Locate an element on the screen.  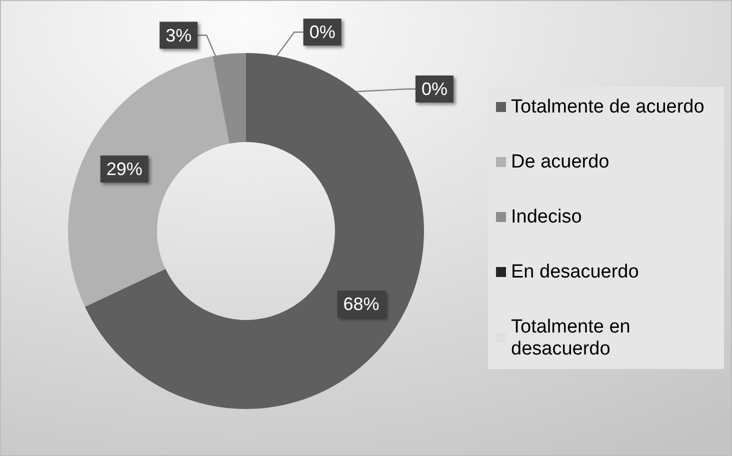
legend-label: Indeciso is located at coordinates (546, 217).